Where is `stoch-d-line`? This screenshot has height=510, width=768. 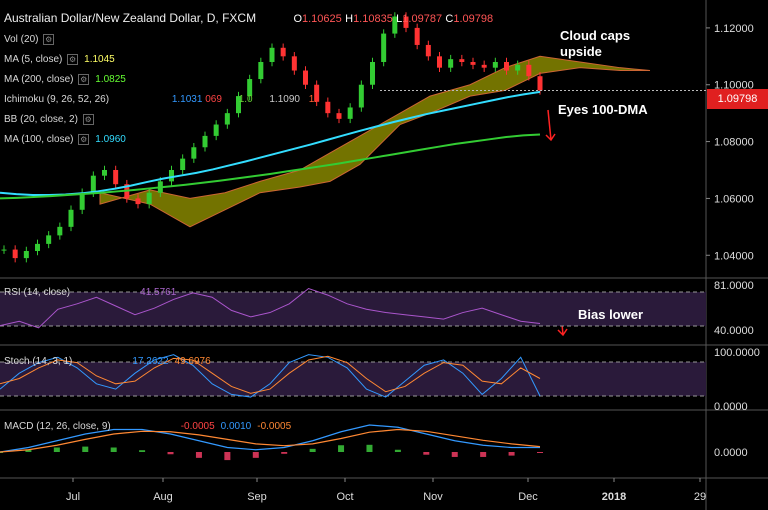 stoch-d-line is located at coordinates (270, 374).